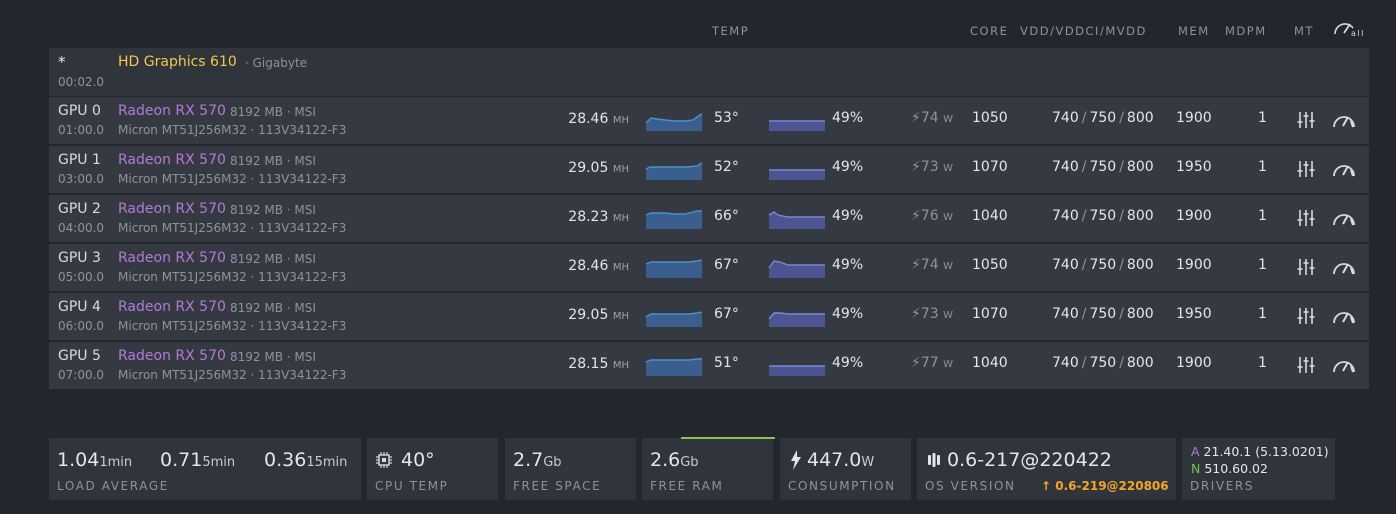 Image resolution: width=1396 pixels, height=514 pixels. Describe the element at coordinates (588, 217) in the screenshot. I see `gpu-hashrate-value: 28.23` at that location.